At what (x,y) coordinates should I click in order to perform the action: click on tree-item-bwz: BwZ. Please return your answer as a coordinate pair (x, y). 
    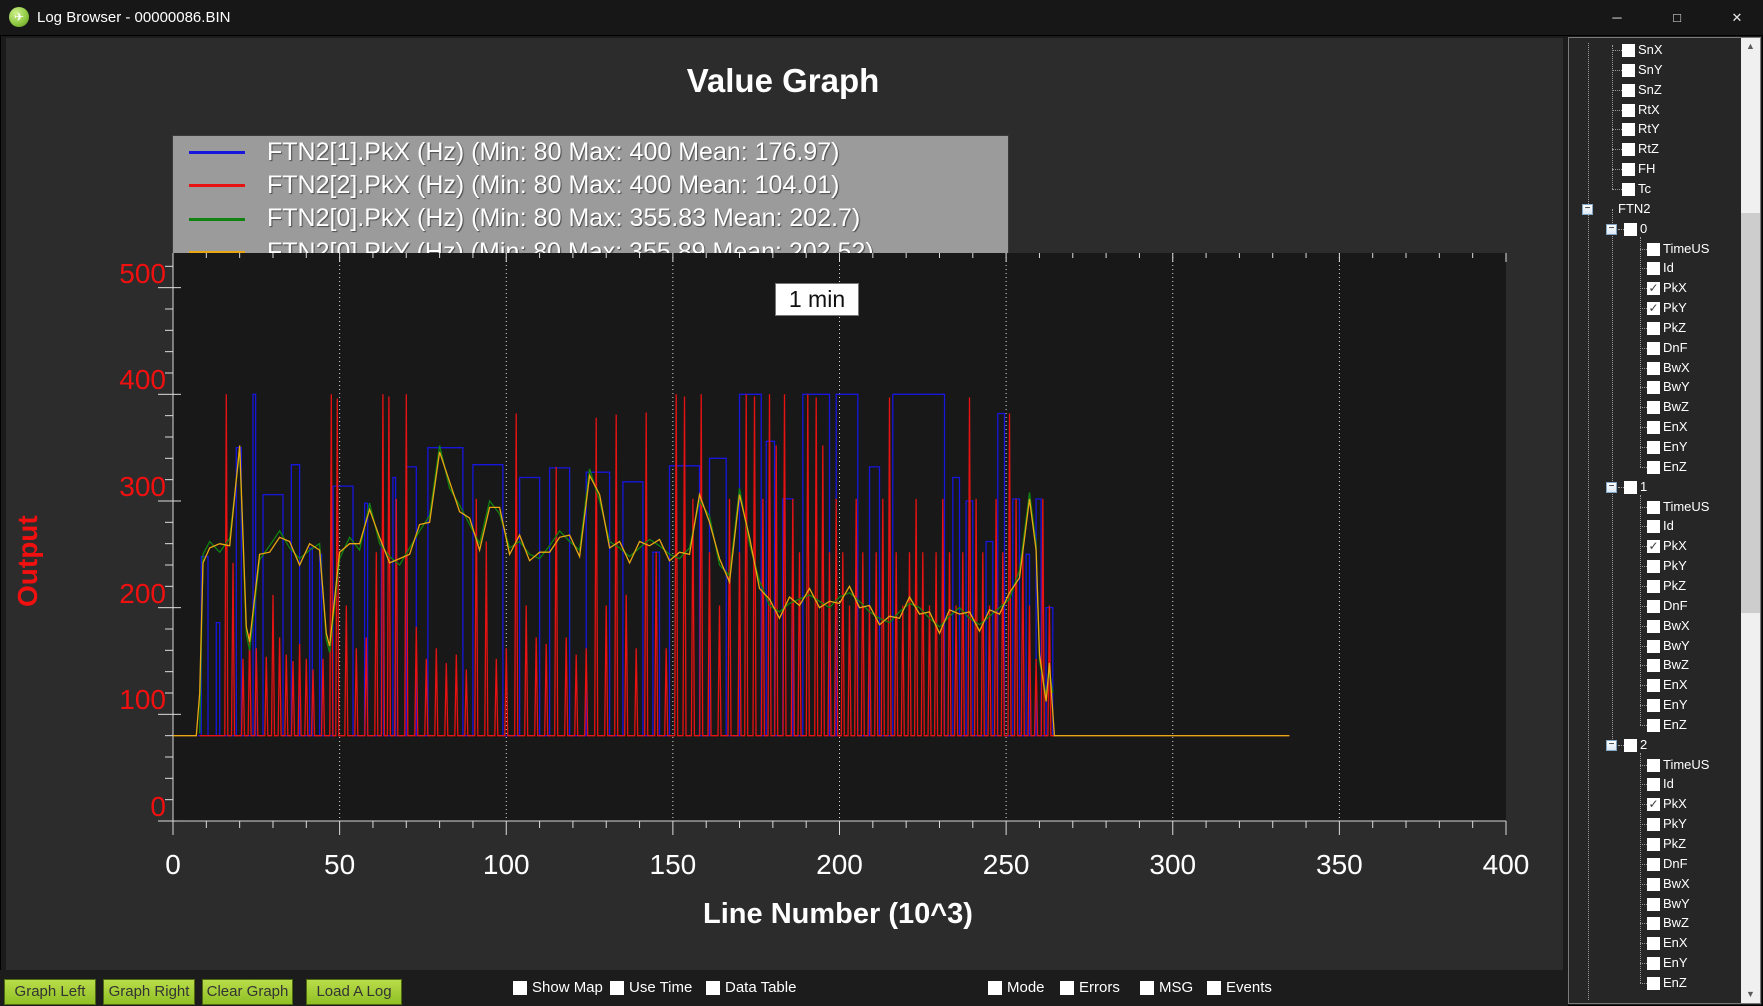
    Looking at the image, I should click on (1676, 407).